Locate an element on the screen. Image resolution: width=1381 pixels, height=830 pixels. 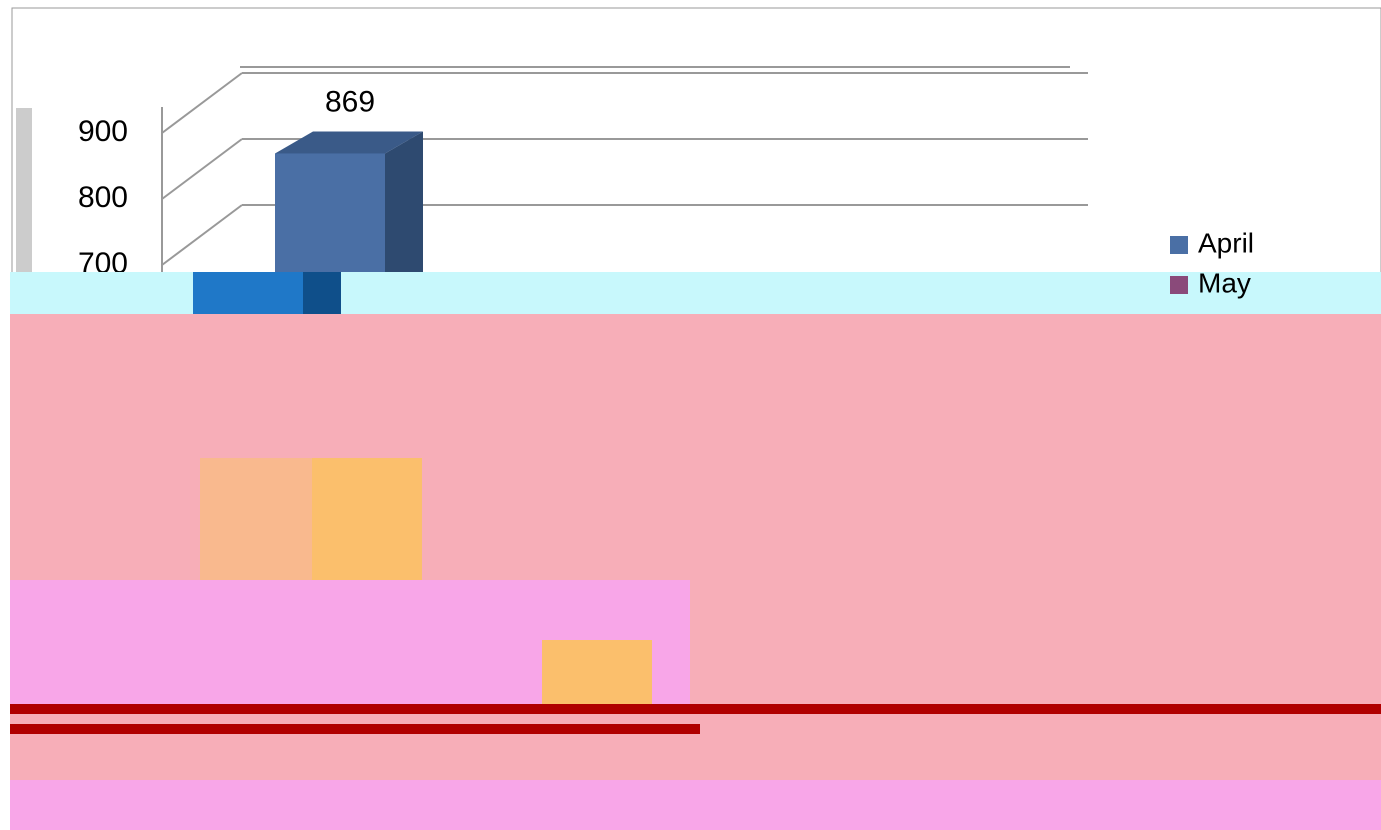
legend-label: April is located at coordinates (1226, 242).